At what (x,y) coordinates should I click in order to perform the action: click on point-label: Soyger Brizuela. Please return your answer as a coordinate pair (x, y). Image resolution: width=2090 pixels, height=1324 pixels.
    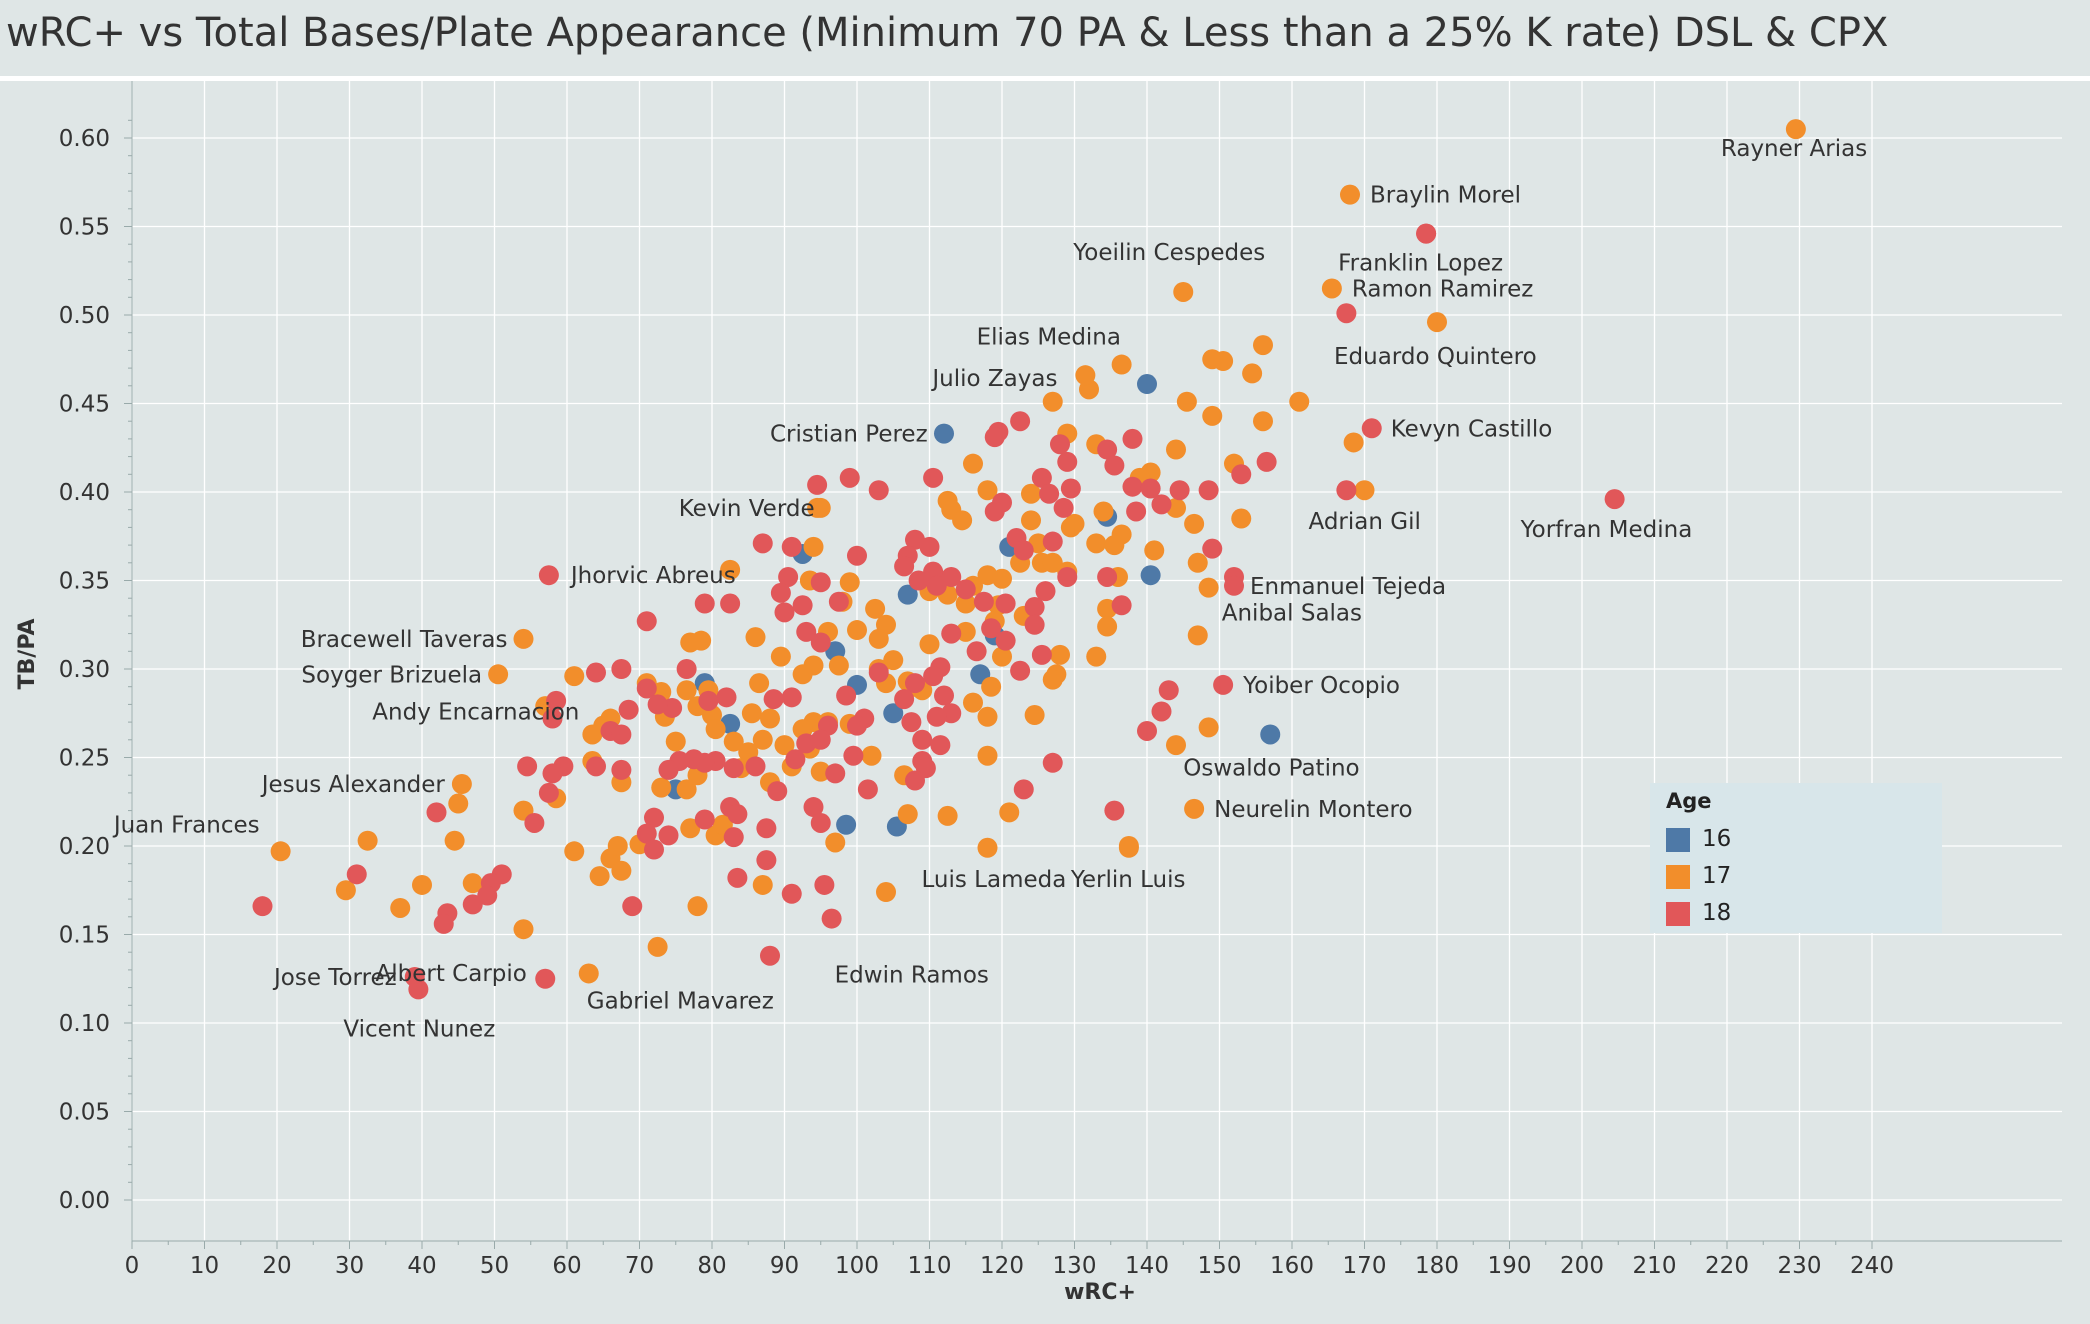
    Looking at the image, I should click on (391, 675).